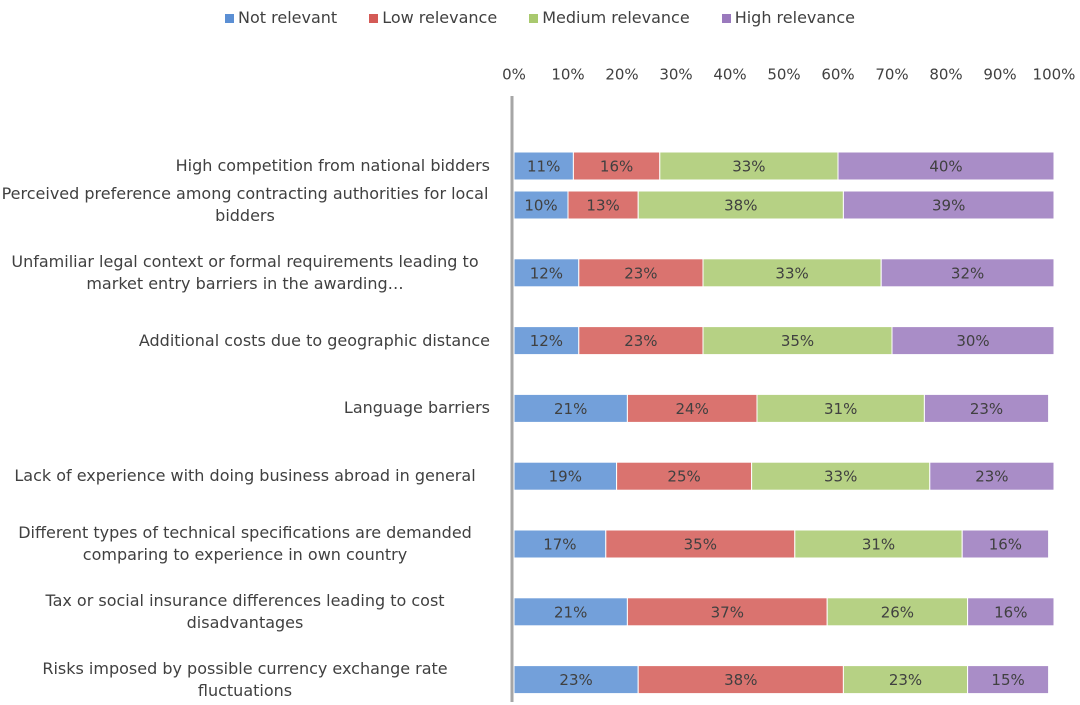  I want to click on value-label: 30%, so click(972, 341).